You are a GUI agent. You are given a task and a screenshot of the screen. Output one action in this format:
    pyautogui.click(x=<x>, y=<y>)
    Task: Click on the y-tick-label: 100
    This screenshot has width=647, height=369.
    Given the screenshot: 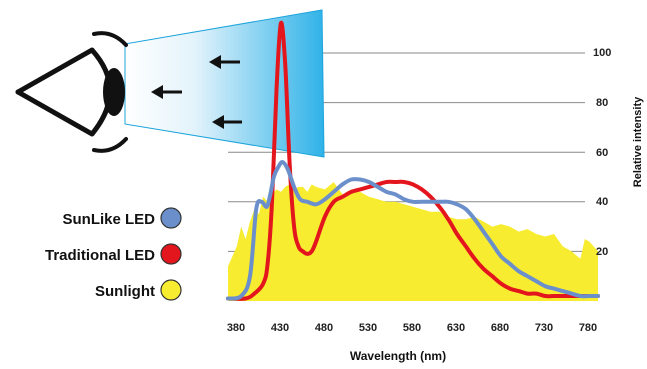 What is the action you would take?
    pyautogui.click(x=602, y=53)
    